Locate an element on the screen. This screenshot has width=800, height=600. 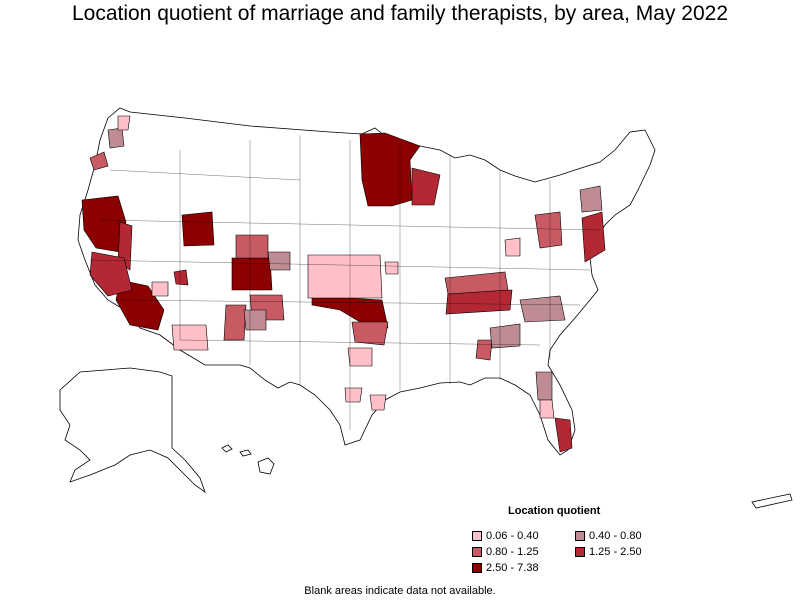
region-wisconsin is located at coordinates (426, 186).